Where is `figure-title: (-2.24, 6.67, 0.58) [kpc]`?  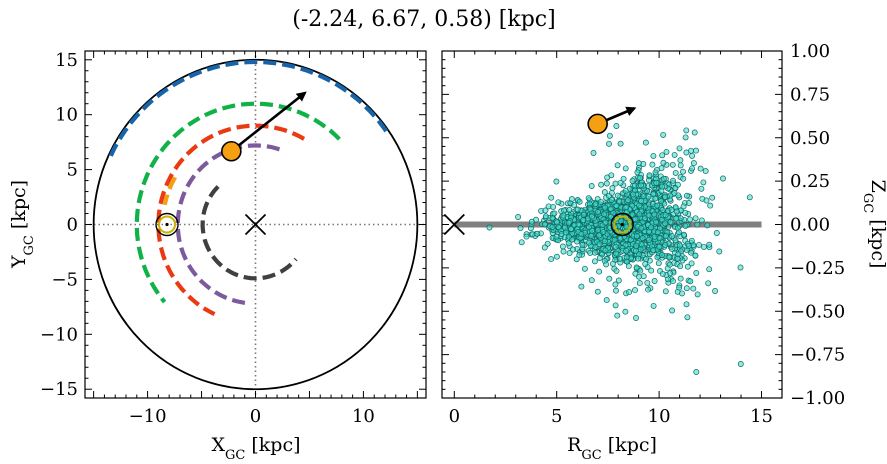
figure-title: (-2.24, 6.67, 0.58) [kpc] is located at coordinates (423, 19).